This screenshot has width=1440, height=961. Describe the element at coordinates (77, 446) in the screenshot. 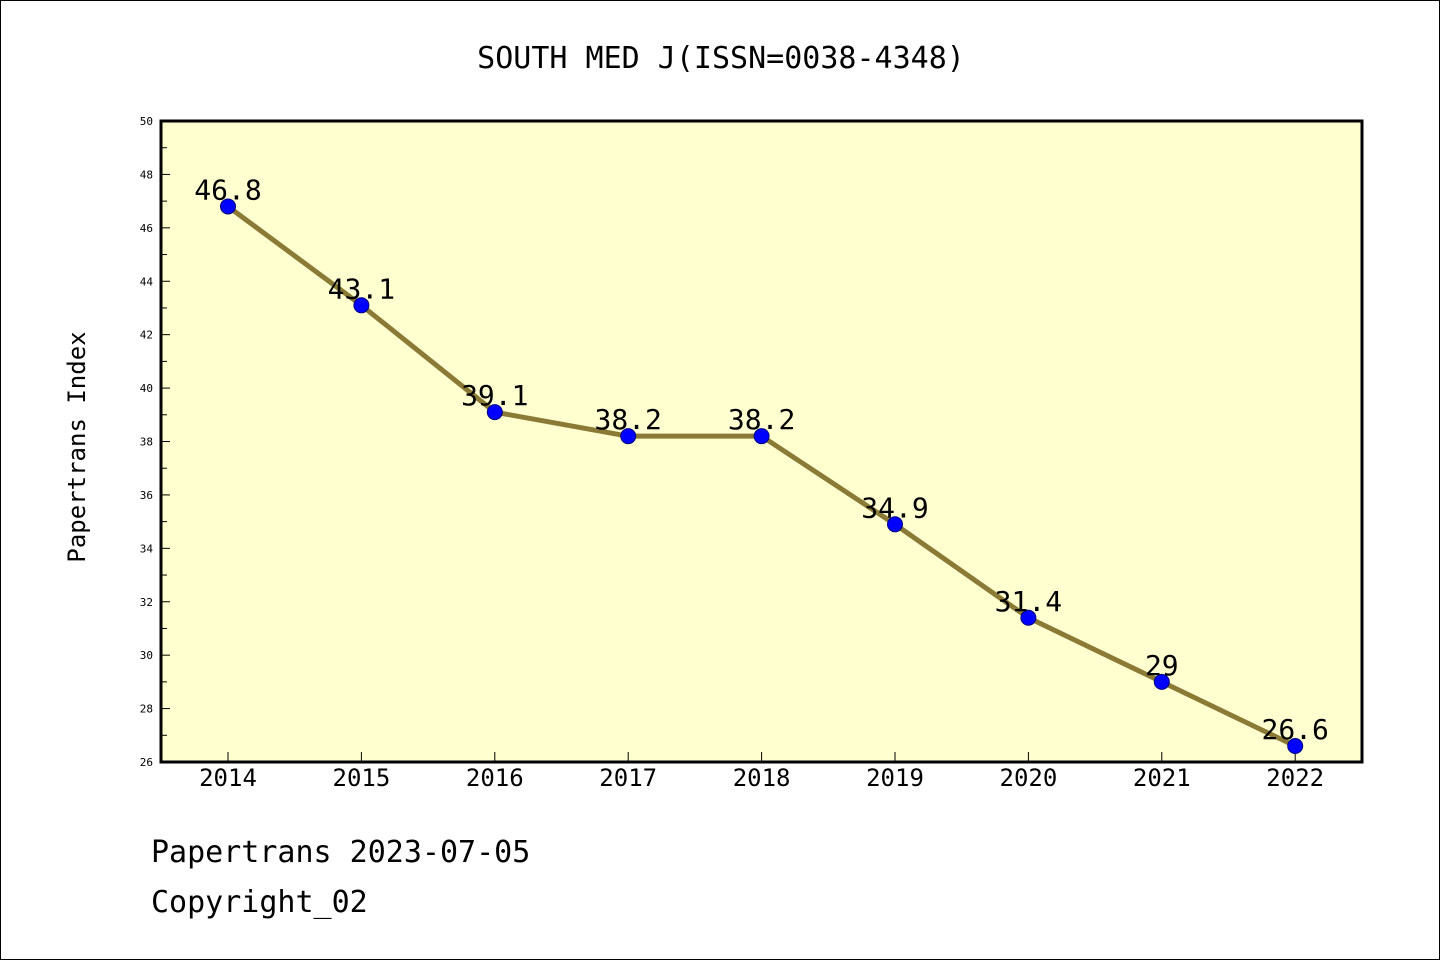

I see `y-axis-label: Papertrans Index` at that location.